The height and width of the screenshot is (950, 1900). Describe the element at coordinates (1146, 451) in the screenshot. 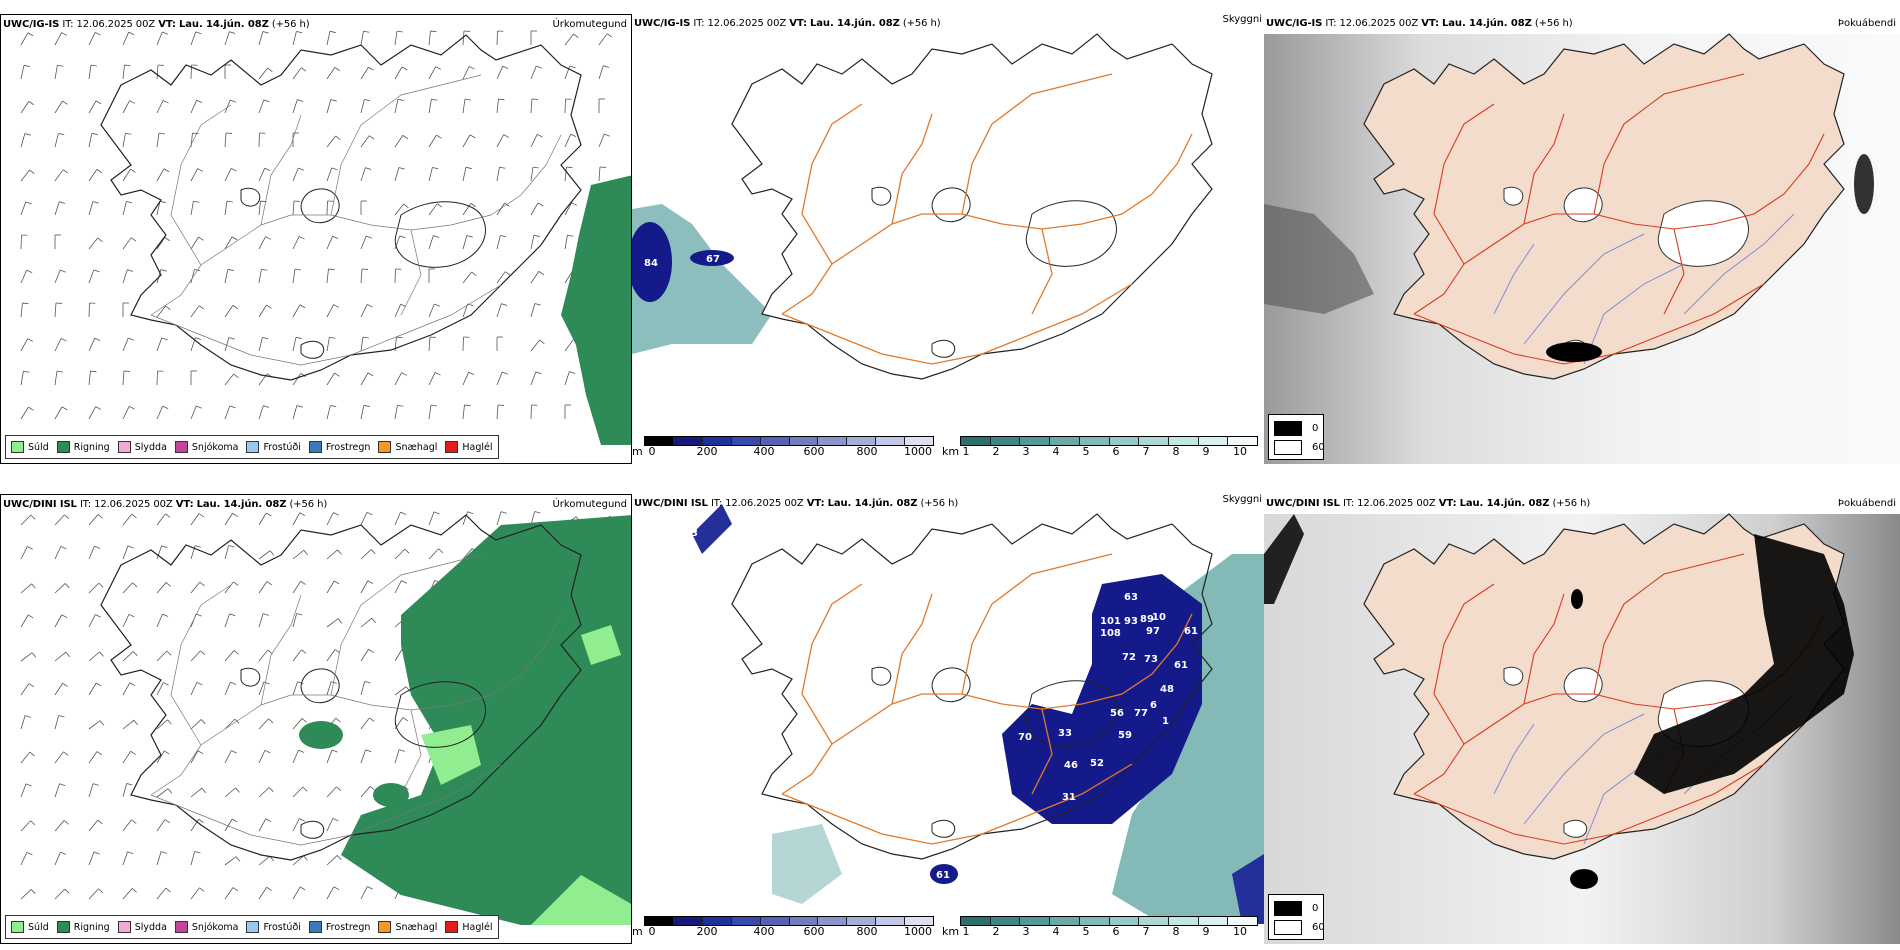

I see `colorbar-tick: 7` at that location.